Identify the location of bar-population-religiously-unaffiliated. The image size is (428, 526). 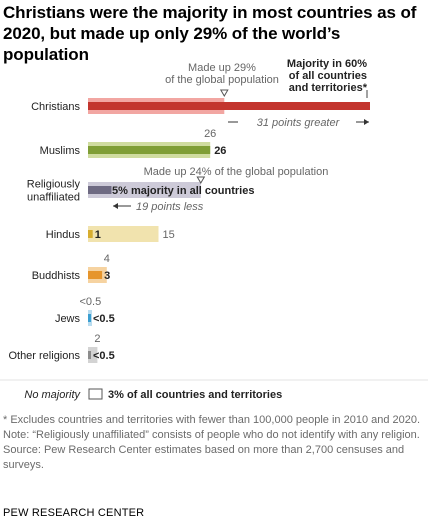
(144, 190).